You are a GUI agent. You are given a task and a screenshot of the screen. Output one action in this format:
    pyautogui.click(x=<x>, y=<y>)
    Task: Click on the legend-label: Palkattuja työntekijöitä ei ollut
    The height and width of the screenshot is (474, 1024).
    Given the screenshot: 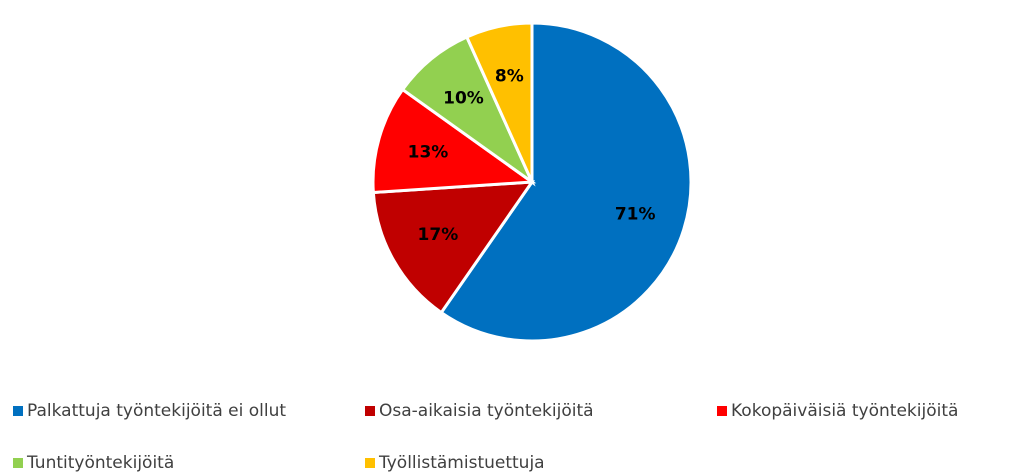 What is the action you would take?
    pyautogui.click(x=156, y=411)
    